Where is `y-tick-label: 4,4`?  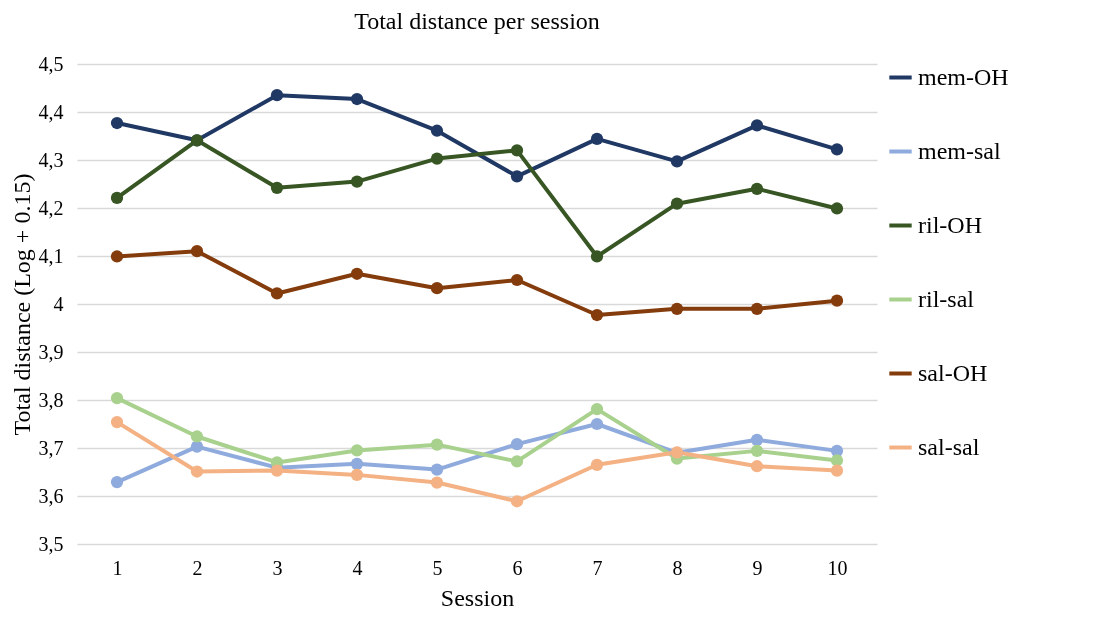
y-tick-label: 4,4 is located at coordinates (51, 111).